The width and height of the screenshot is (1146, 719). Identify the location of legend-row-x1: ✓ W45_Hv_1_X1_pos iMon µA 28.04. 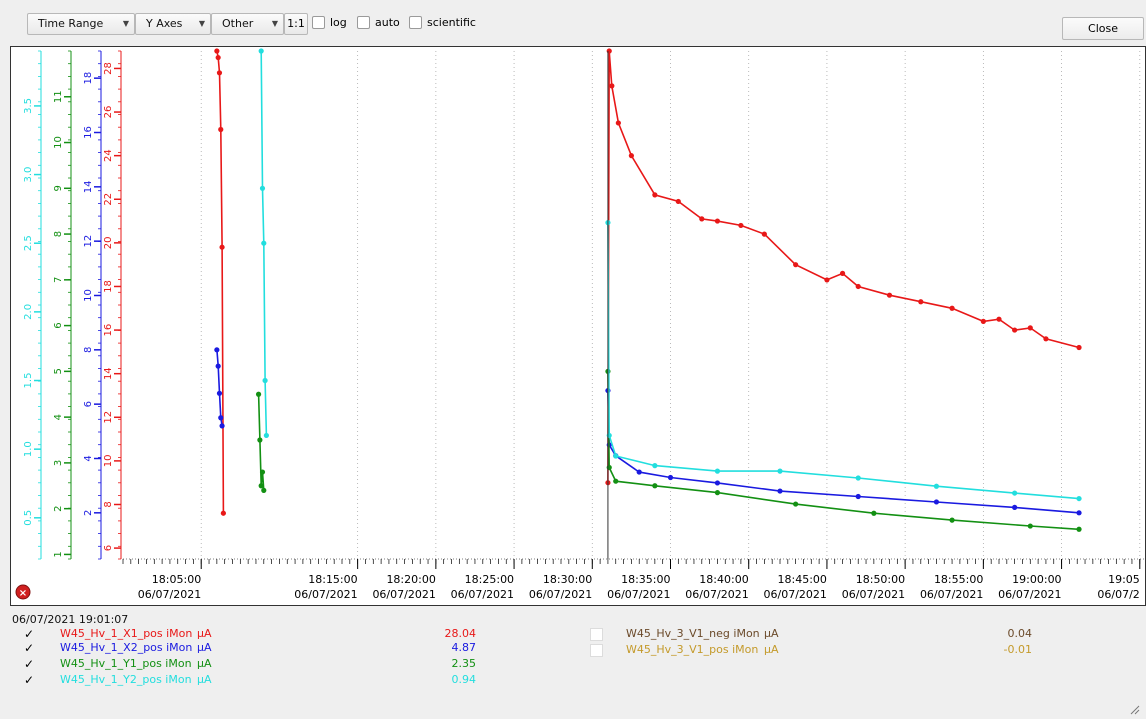
(300, 634).